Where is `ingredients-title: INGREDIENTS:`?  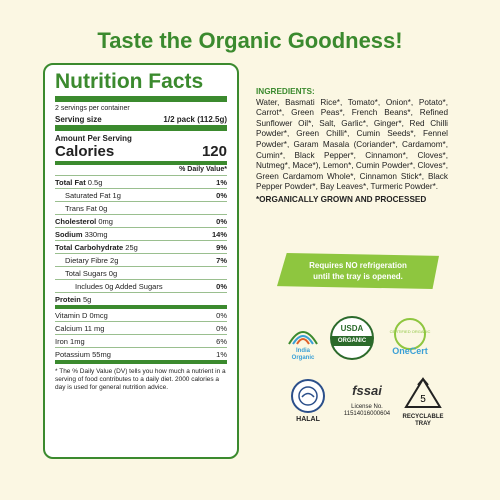 ingredients-title: INGREDIENTS: is located at coordinates (285, 91).